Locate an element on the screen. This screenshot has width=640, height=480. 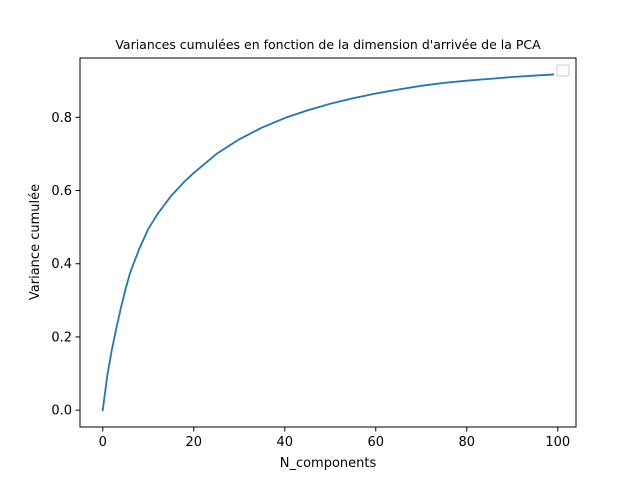
x-tick-label: 20 is located at coordinates (193, 442).